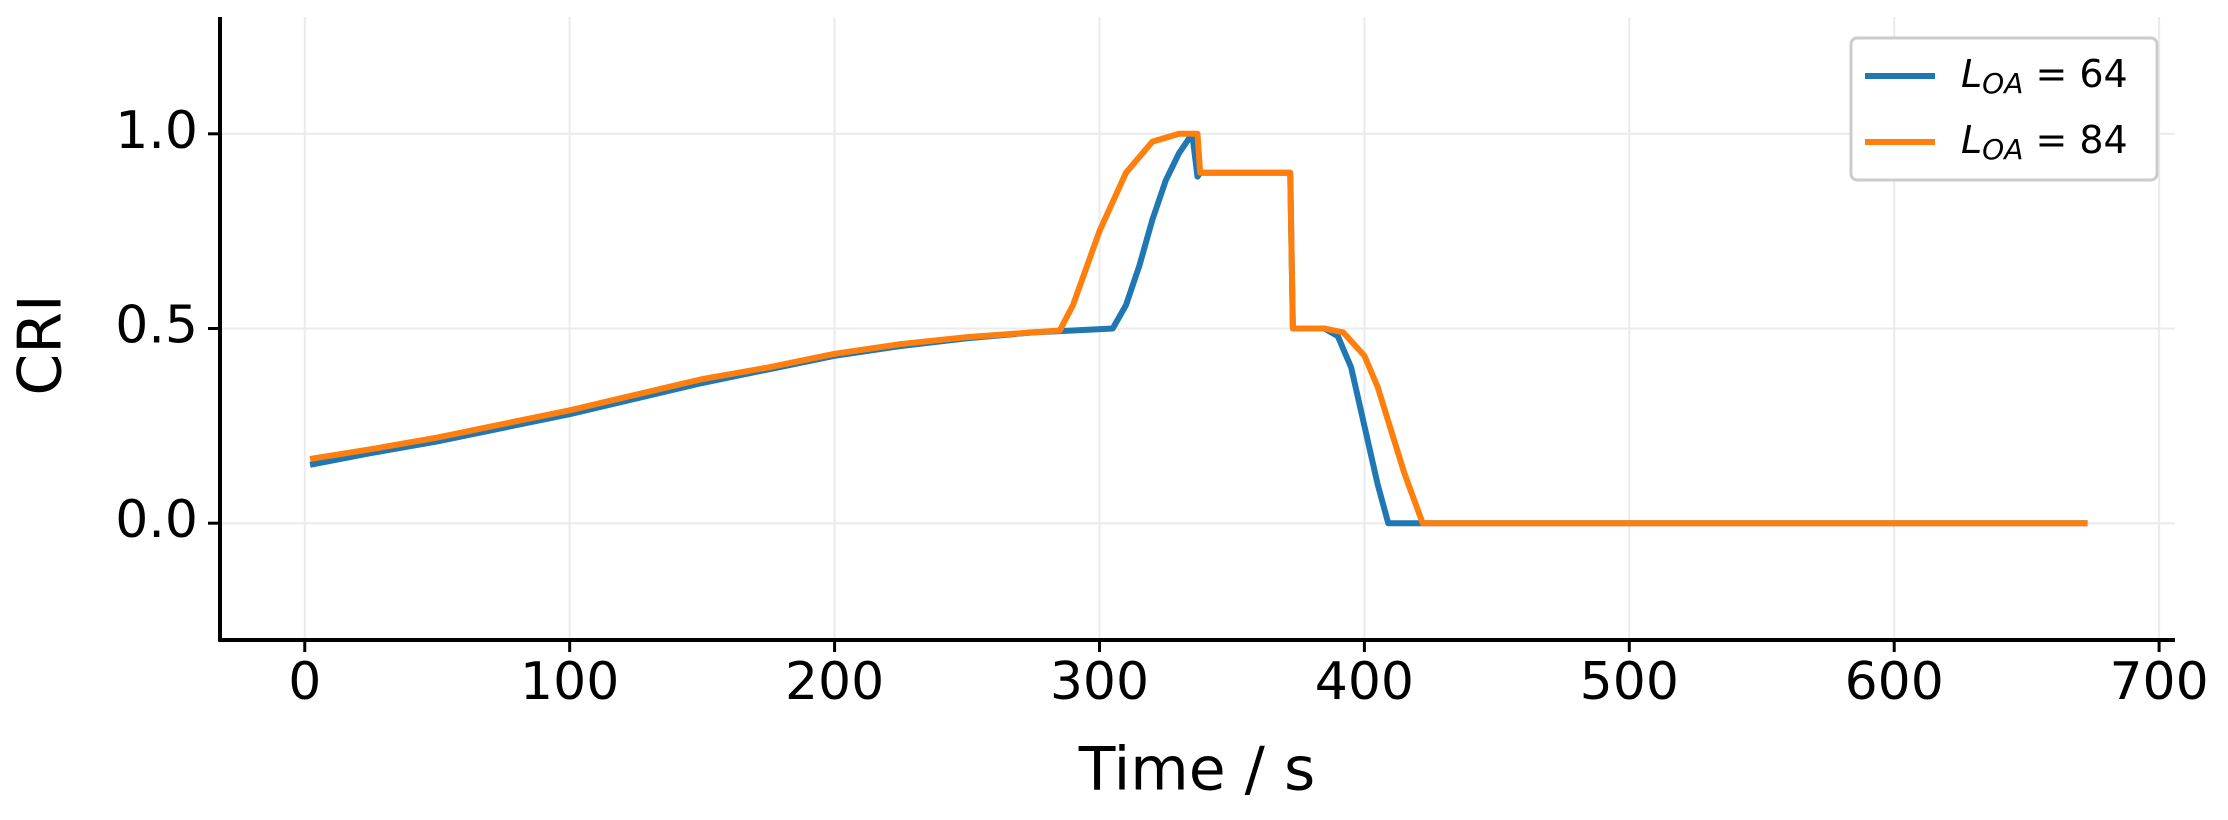 The image size is (2228, 820). I want to click on x-axis-label: Time / s, so click(1196, 770).